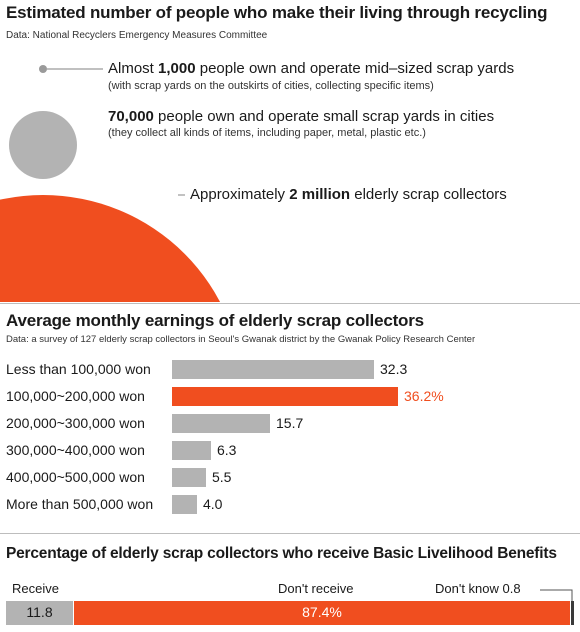 The width and height of the screenshot is (580, 632). What do you see at coordinates (556, 595) in the screenshot?
I see `dont-know-leader` at bounding box center [556, 595].